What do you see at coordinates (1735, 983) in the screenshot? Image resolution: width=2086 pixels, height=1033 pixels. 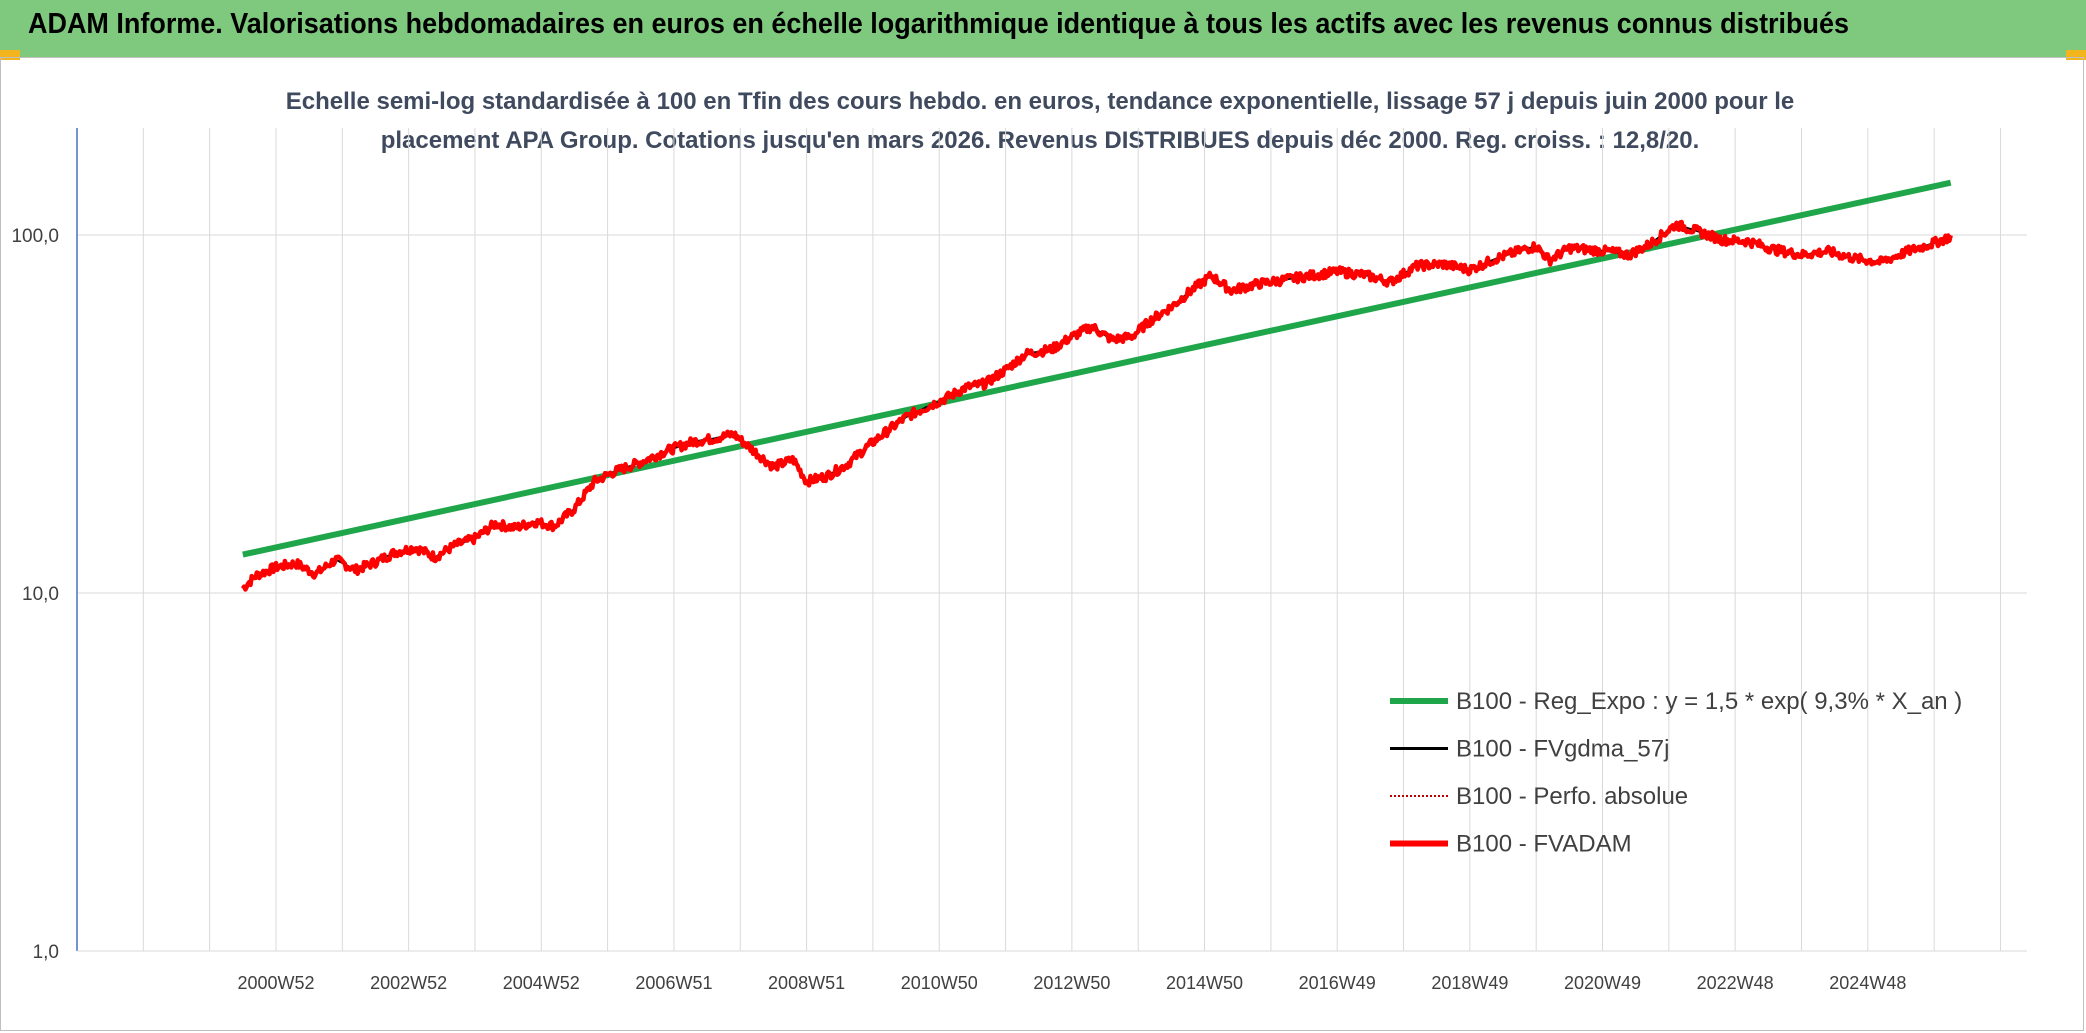 I see `x-tick-label: 2022W48` at bounding box center [1735, 983].